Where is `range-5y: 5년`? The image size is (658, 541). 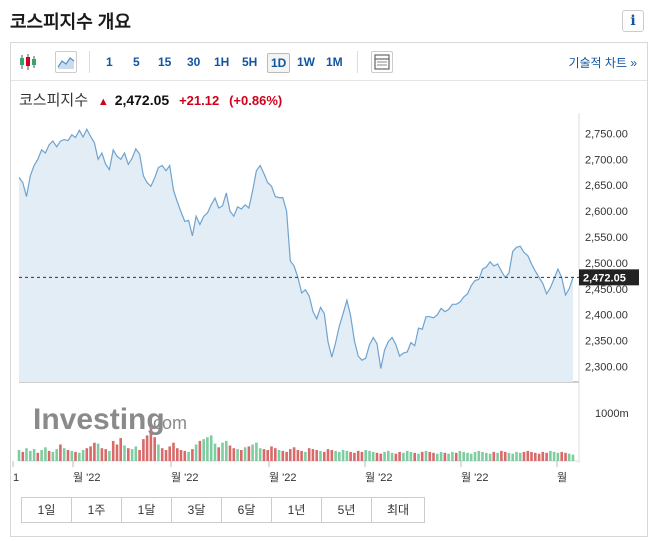 range-5y: 5년 is located at coordinates (347, 510).